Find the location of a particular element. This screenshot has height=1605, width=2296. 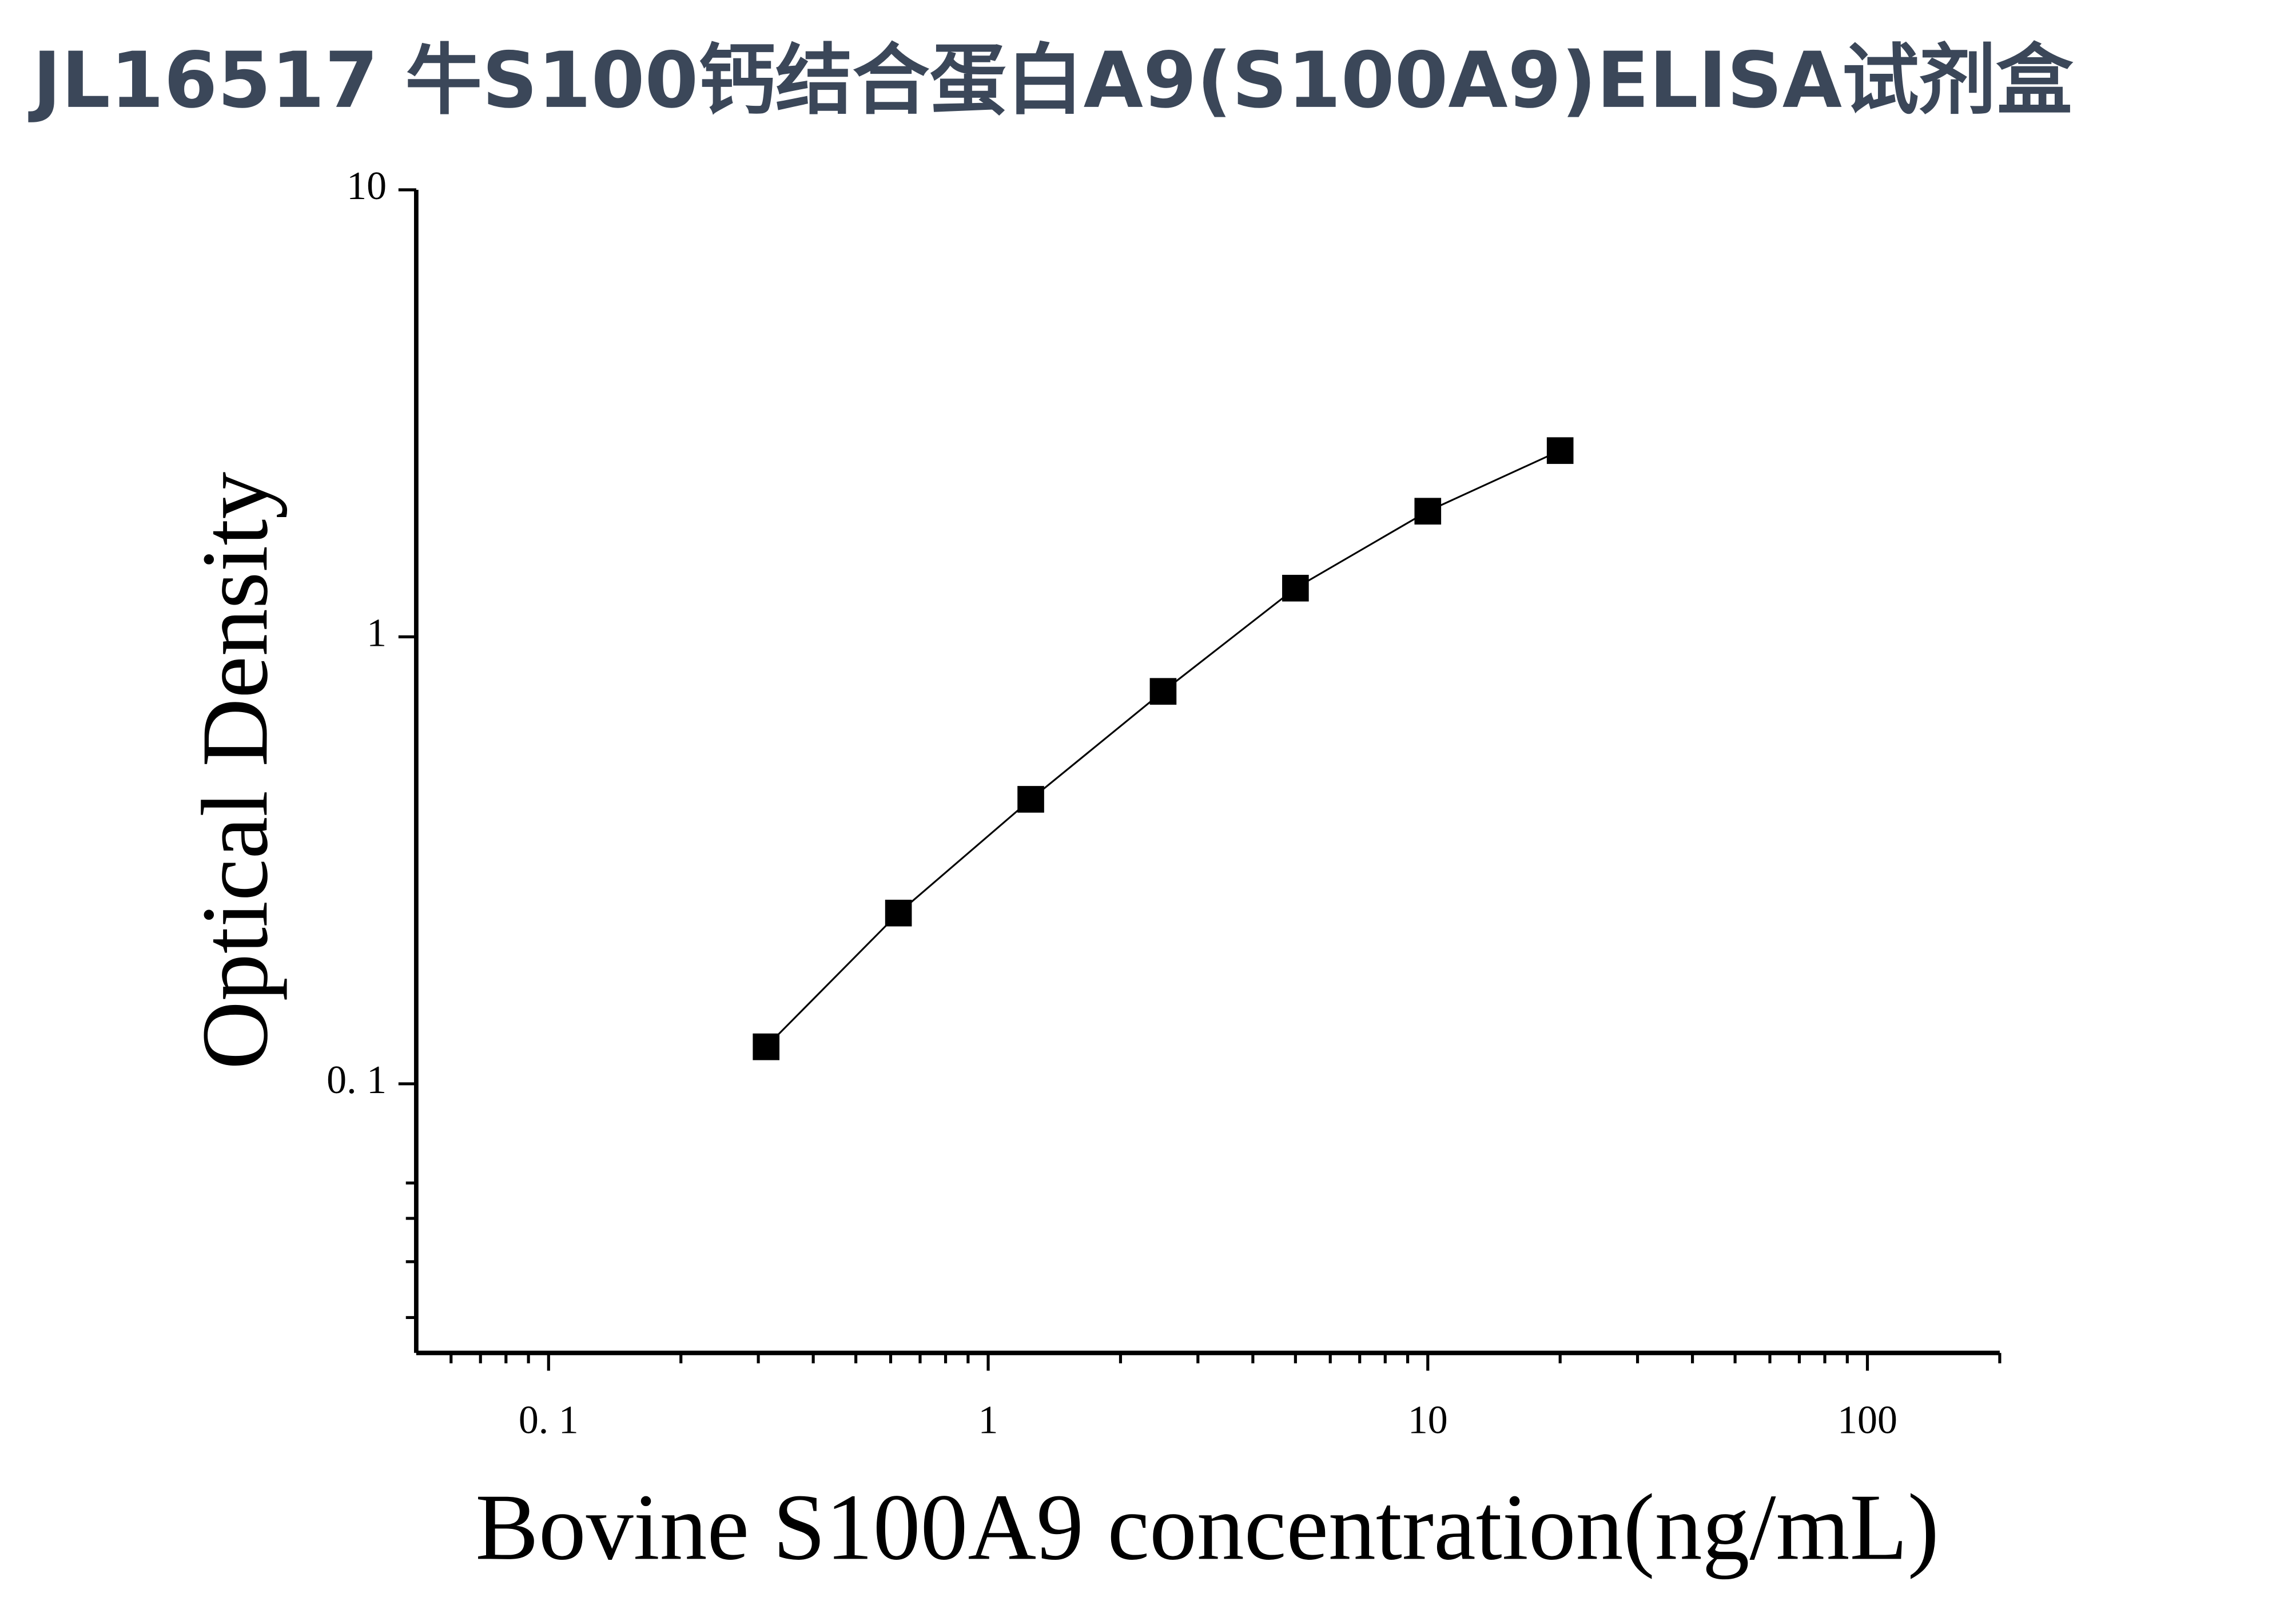

x-tick-label: 1 is located at coordinates (988, 1421).